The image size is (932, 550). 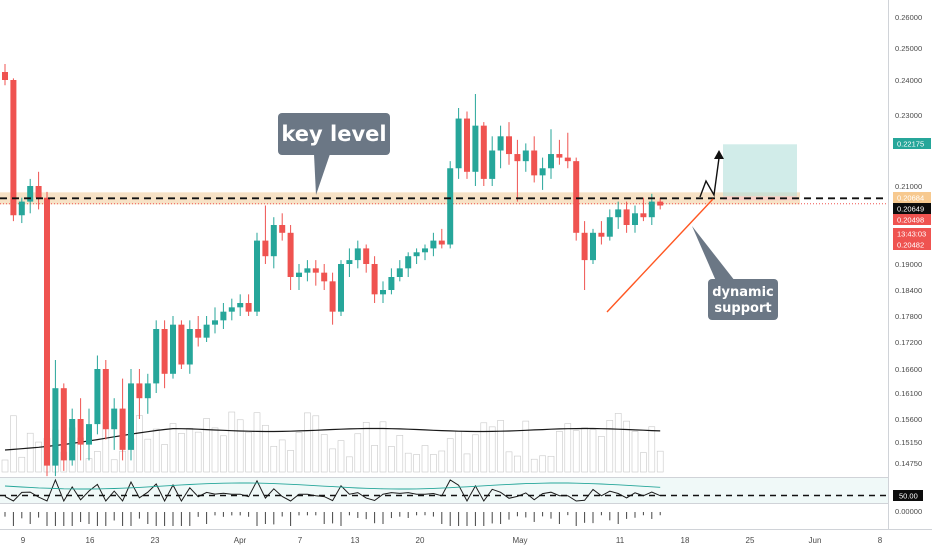 I want to click on time-tick: 11, so click(x=620, y=540).